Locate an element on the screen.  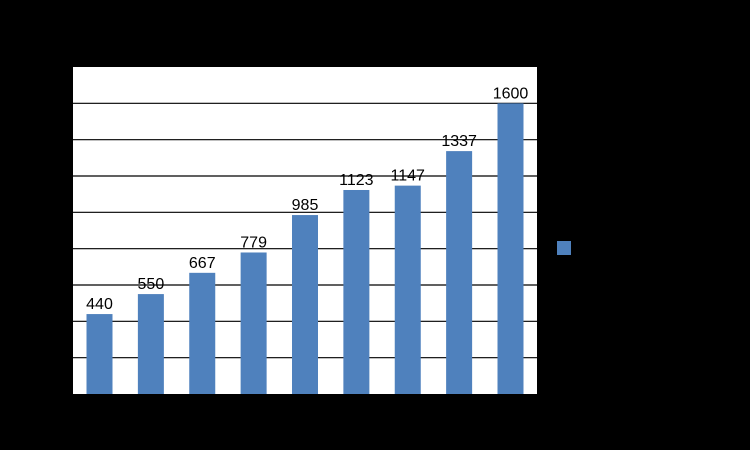
data-label: 985 is located at coordinates (305, 205).